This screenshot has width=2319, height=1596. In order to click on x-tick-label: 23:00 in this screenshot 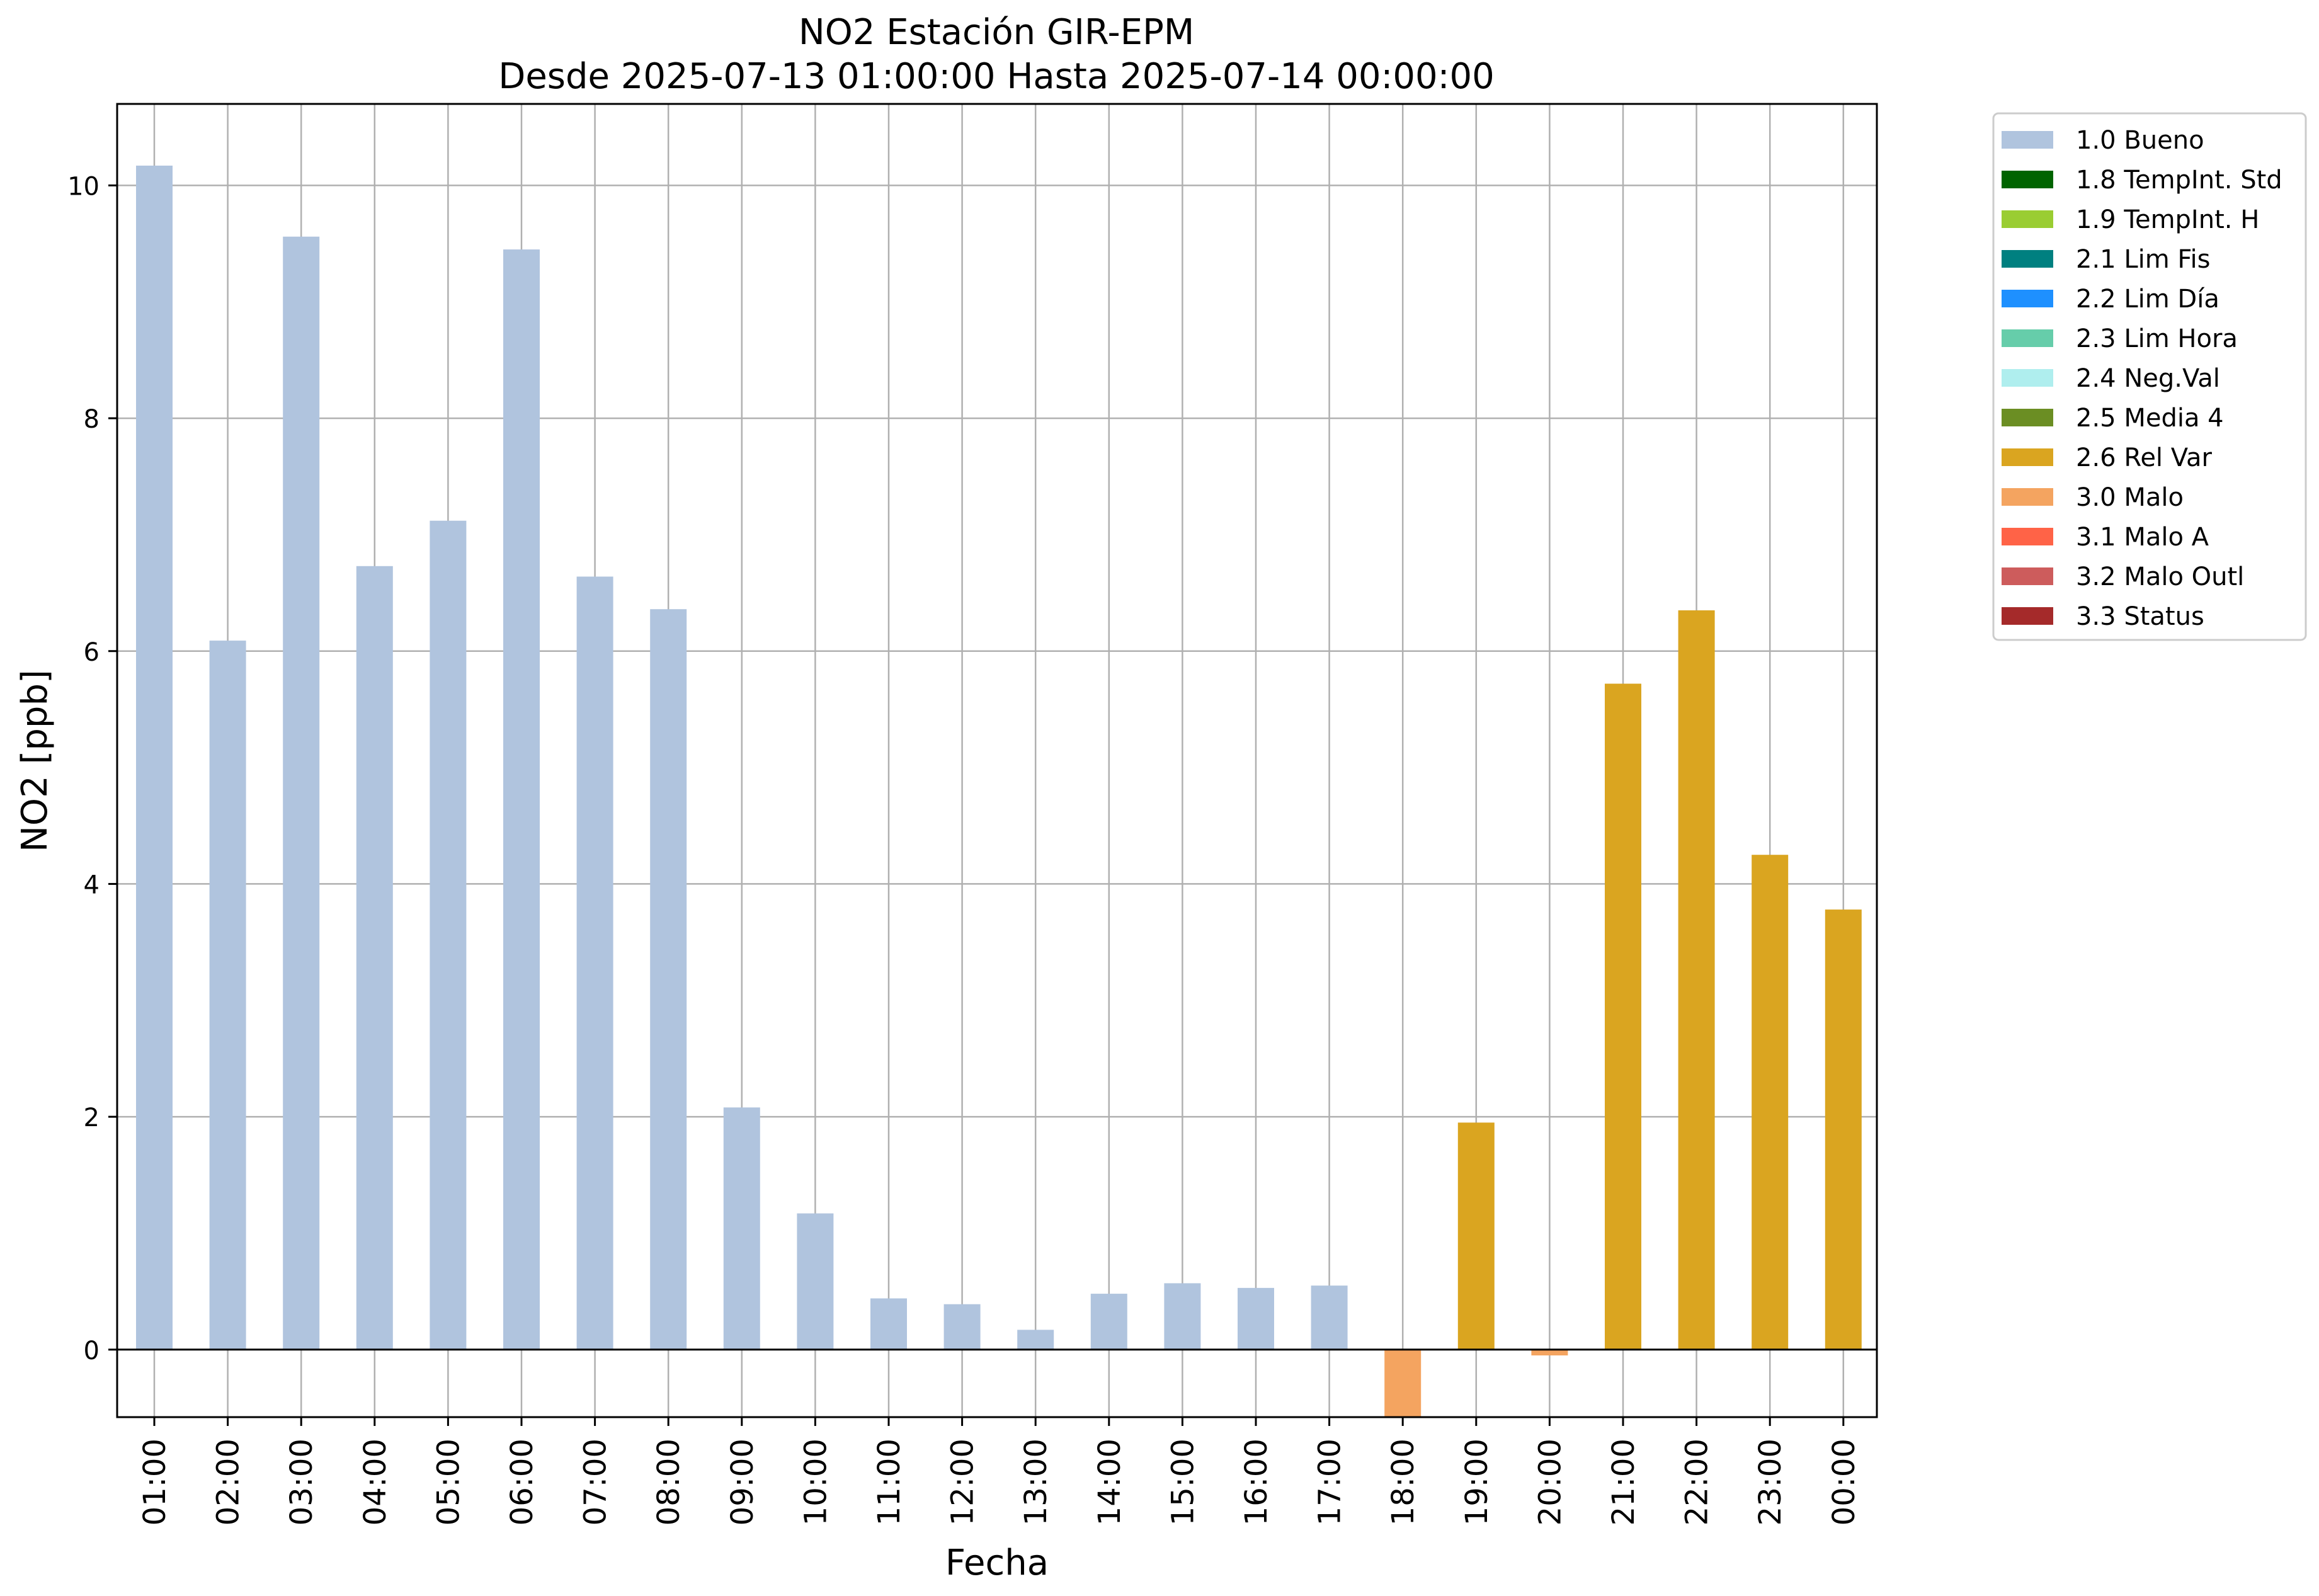, I will do `click(1770, 1482)`.